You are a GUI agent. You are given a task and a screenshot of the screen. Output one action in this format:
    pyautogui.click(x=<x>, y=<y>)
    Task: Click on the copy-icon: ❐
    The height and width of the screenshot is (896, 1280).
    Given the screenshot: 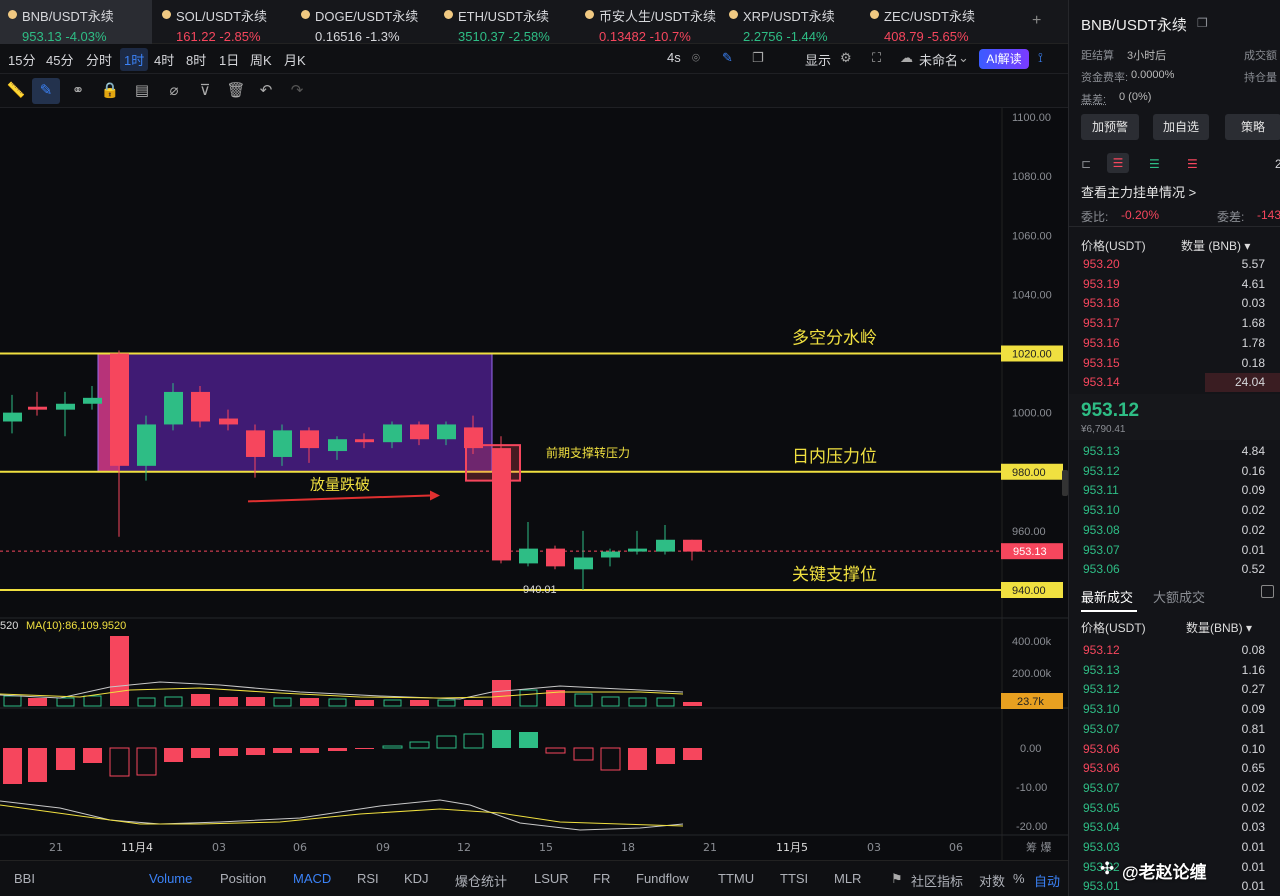 What is the action you would take?
    pyautogui.click(x=1202, y=23)
    